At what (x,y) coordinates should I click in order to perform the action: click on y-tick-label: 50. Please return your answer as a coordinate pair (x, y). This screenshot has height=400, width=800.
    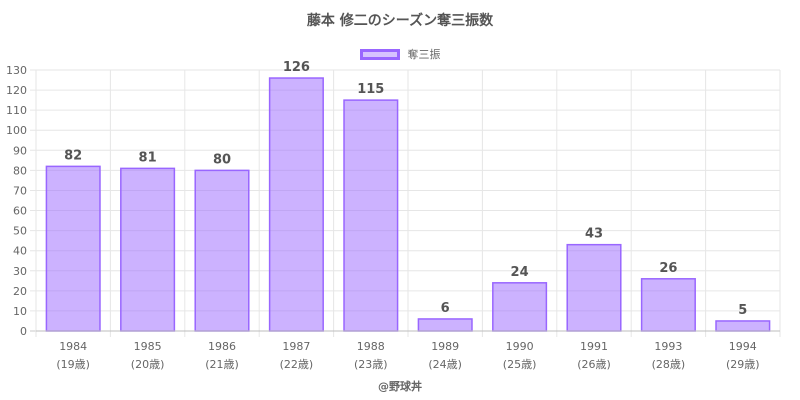
    Looking at the image, I should click on (20, 231).